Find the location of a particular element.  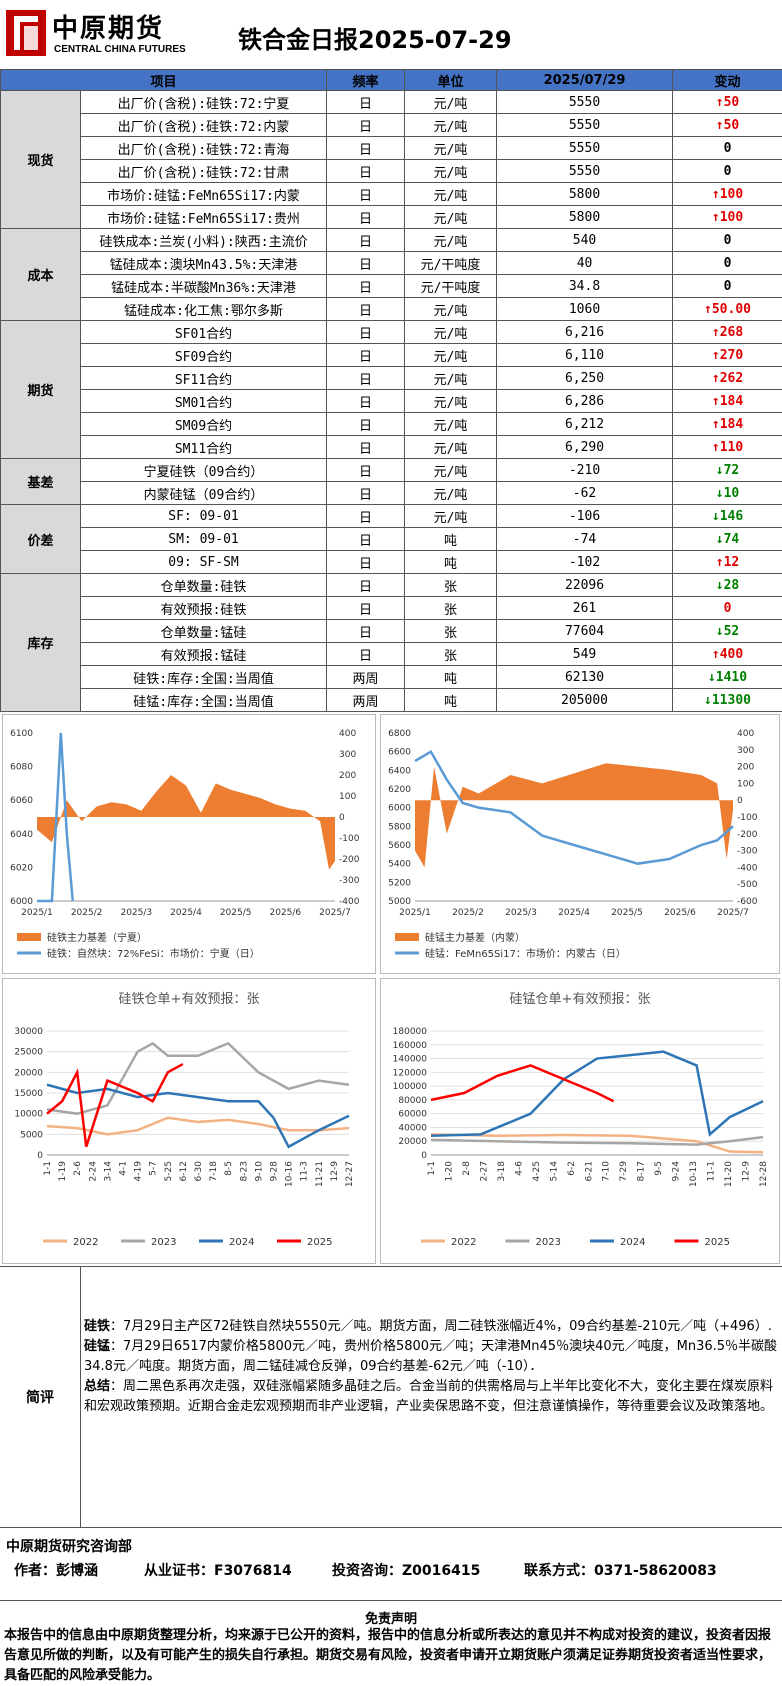

value-cell: 6,286 is located at coordinates (585, 401).